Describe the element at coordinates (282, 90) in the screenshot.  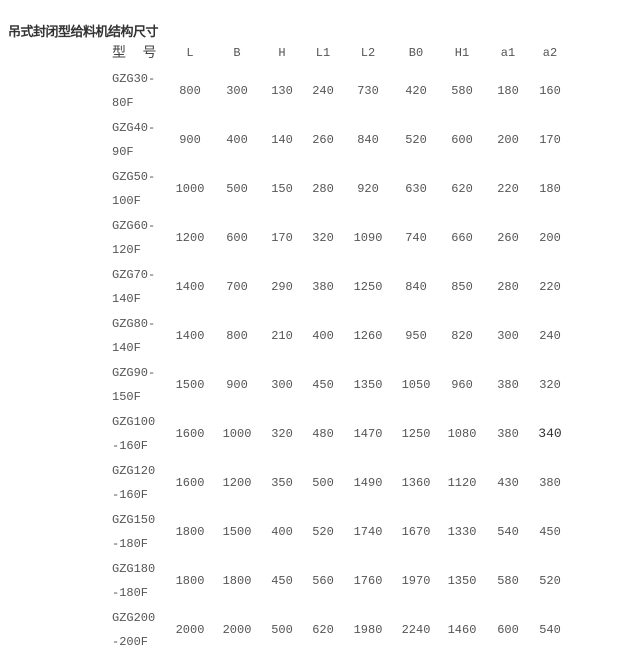
I see `value-cell: 130` at that location.